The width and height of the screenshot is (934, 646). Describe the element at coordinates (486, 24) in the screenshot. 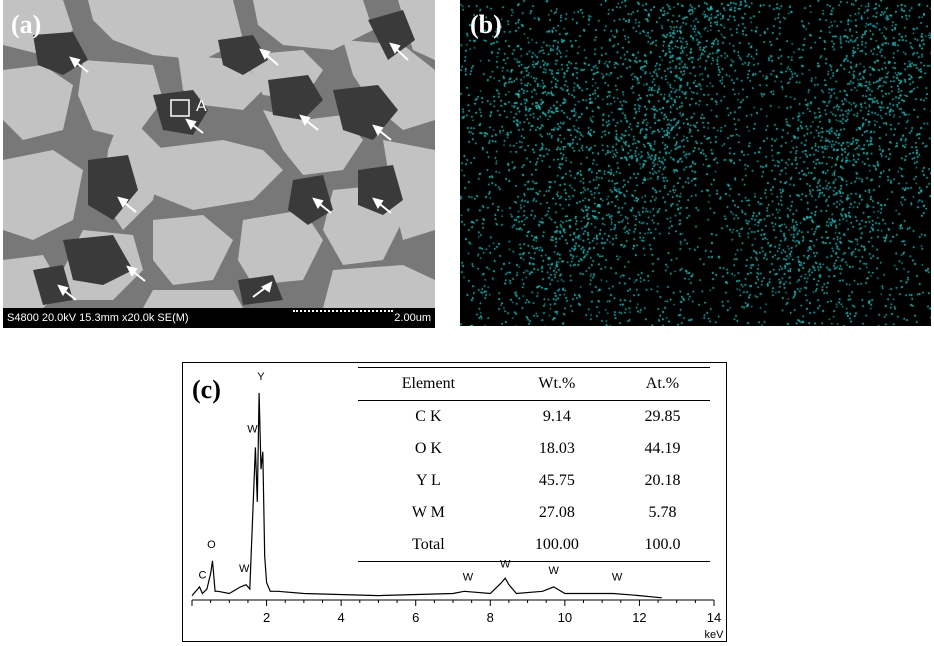

I see `panel-label-b: (b)` at that location.